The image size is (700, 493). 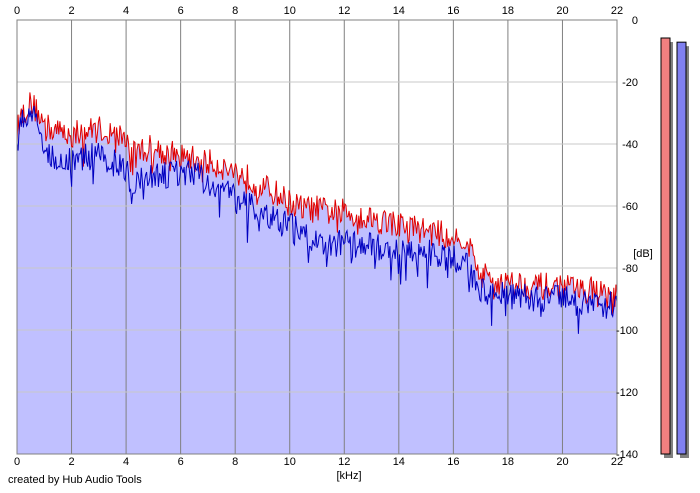 What do you see at coordinates (508, 11) in the screenshot?
I see `x-tick-label-top: 18` at bounding box center [508, 11].